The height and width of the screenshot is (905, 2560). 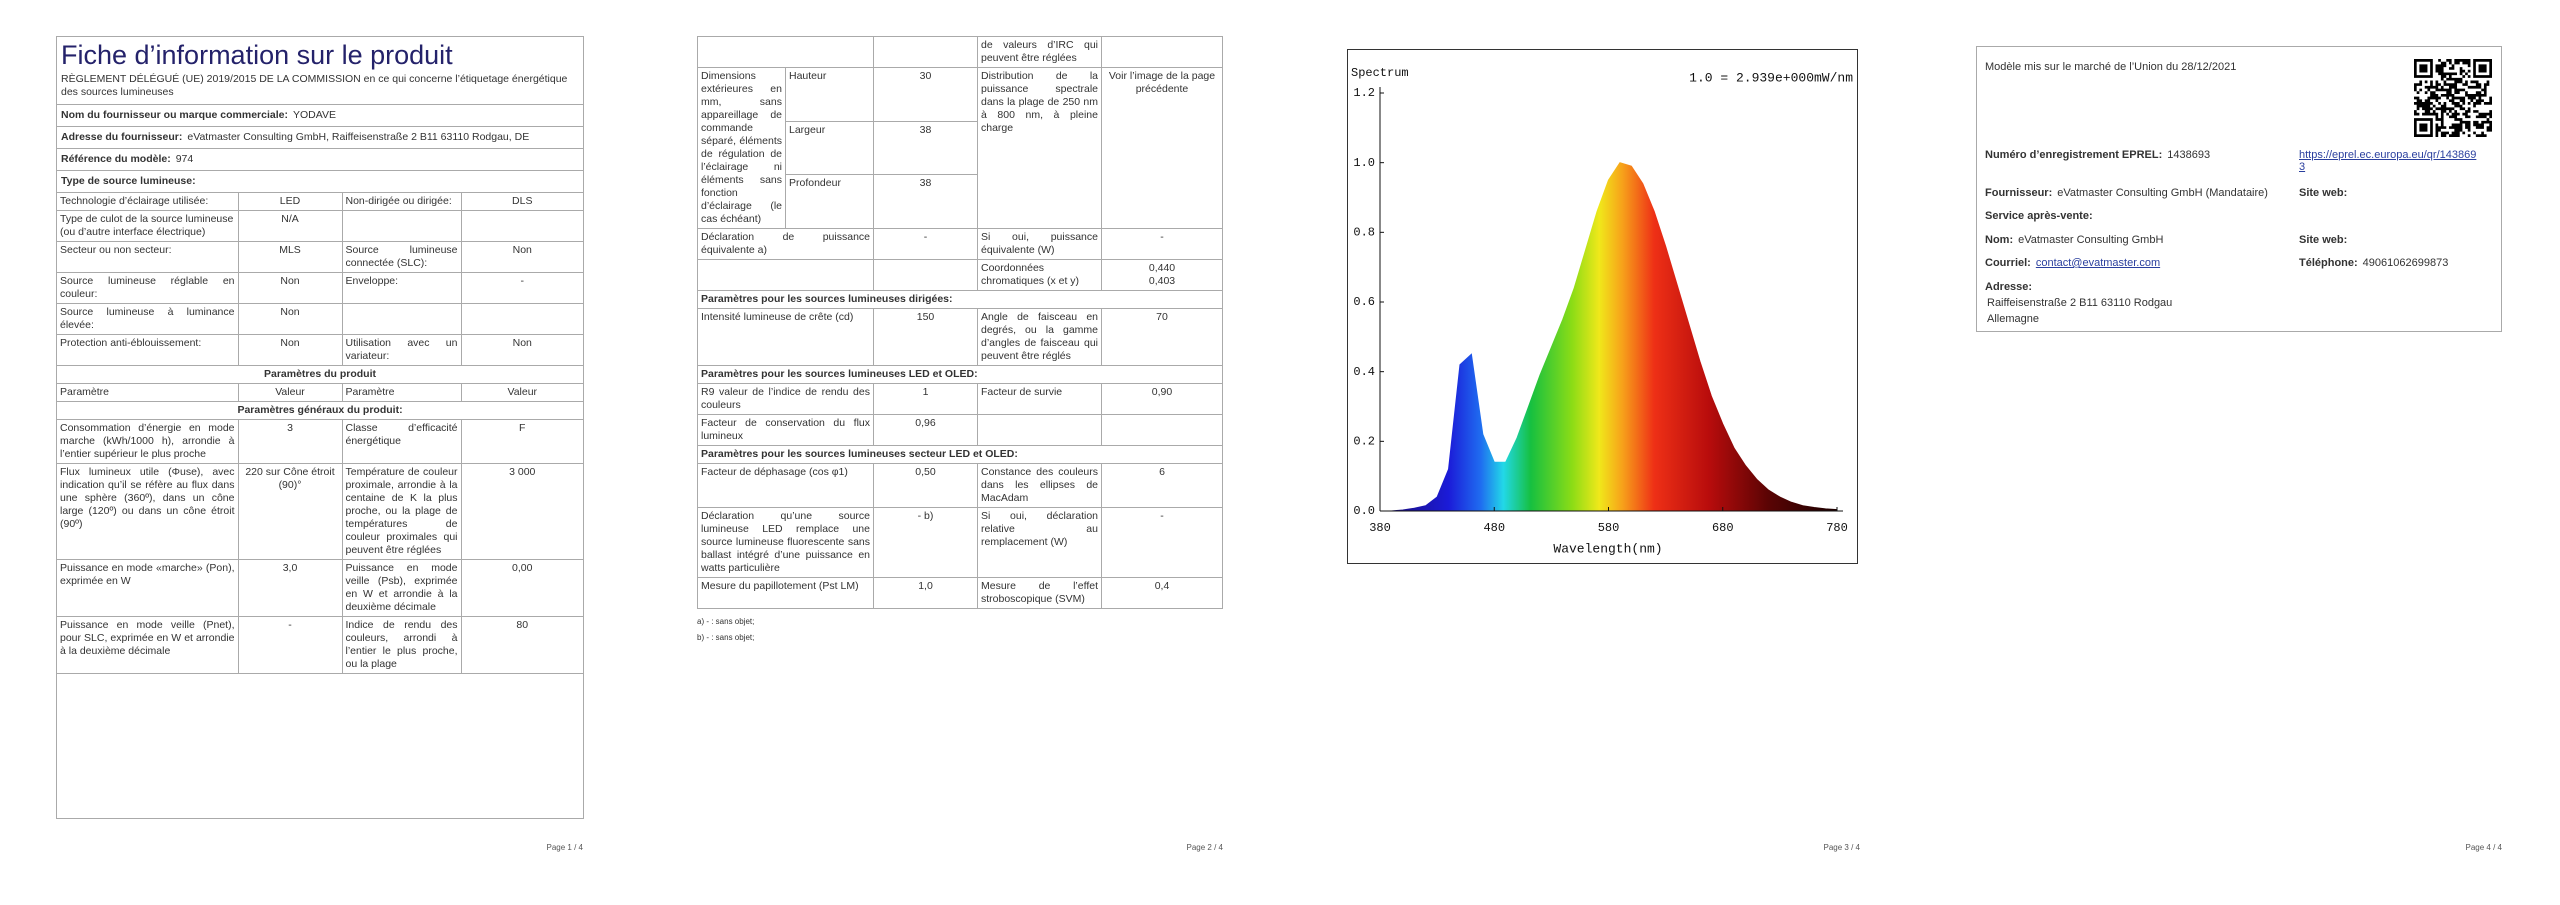 I want to click on label-cell: Intensité lumineuse de crête (cd), so click(x=785, y=337).